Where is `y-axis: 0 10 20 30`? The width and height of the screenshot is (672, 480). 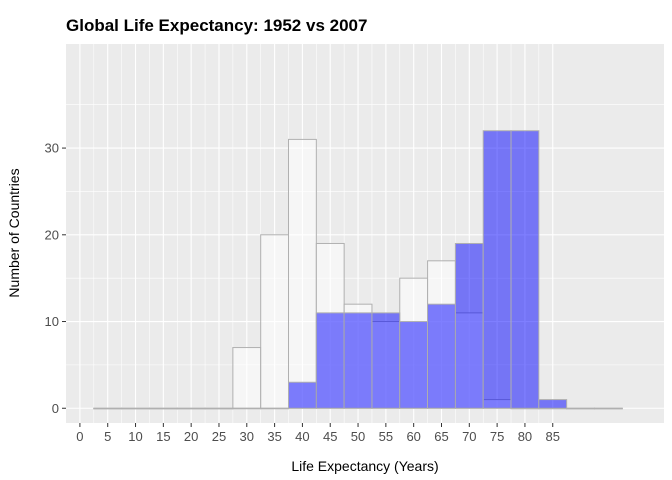 y-axis: 0 10 20 30 is located at coordinates (55, 278).